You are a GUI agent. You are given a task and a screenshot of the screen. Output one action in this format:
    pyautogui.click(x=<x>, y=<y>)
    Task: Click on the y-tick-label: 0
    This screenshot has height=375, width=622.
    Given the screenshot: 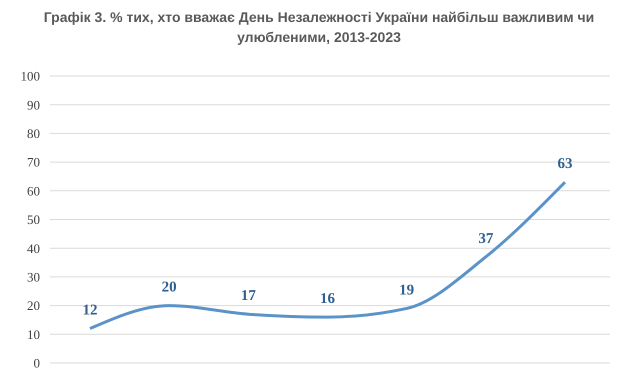 What is the action you would take?
    pyautogui.click(x=37, y=363)
    